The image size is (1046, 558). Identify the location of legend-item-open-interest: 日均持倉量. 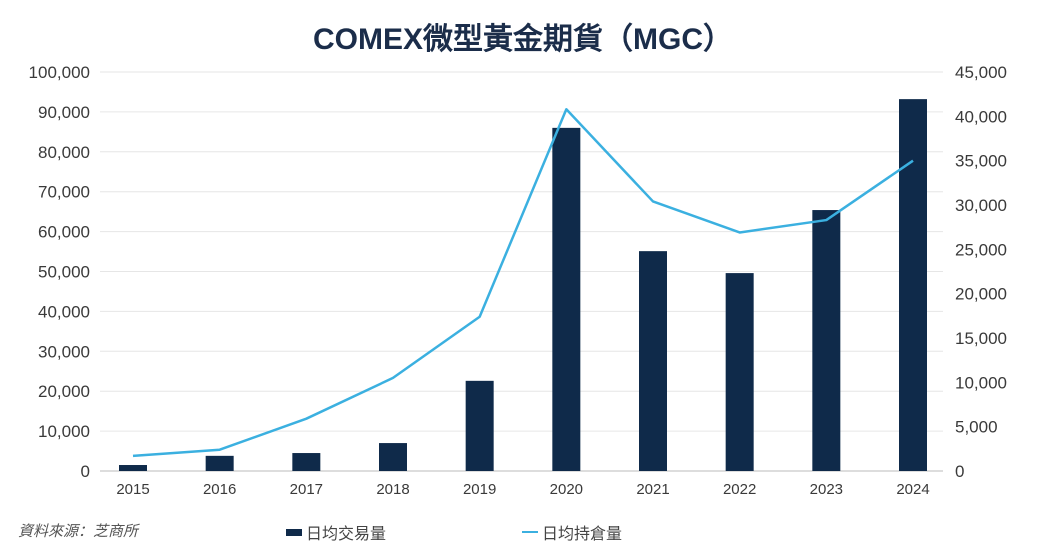
(572, 532).